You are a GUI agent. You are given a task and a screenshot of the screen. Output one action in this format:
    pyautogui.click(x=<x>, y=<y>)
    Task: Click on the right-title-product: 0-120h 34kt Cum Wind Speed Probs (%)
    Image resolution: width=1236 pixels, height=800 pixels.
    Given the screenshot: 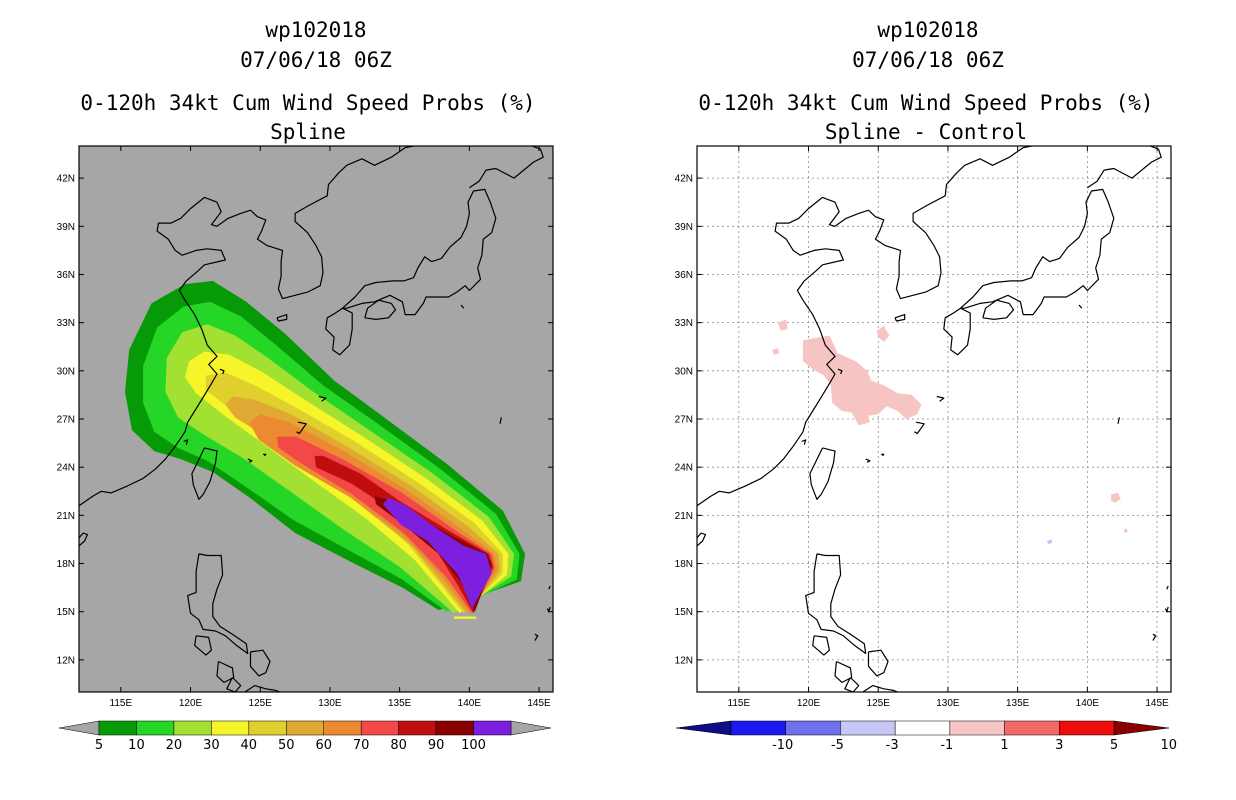 What is the action you would take?
    pyautogui.click(x=925, y=103)
    